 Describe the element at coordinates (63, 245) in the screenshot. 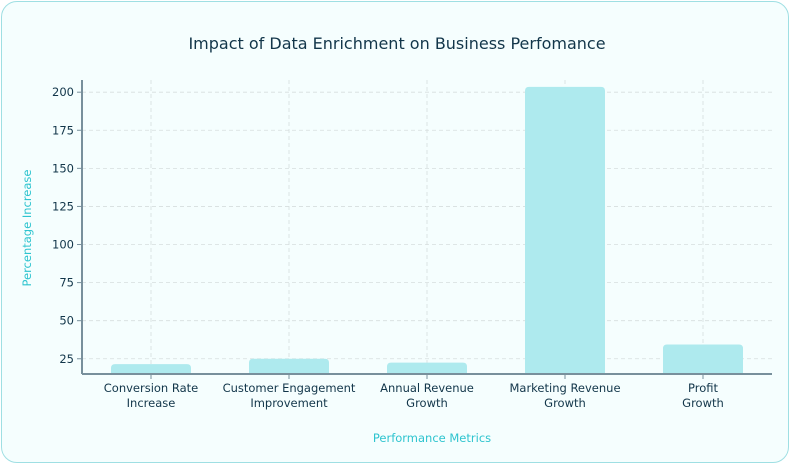

I see `y-tick-label: 100` at that location.